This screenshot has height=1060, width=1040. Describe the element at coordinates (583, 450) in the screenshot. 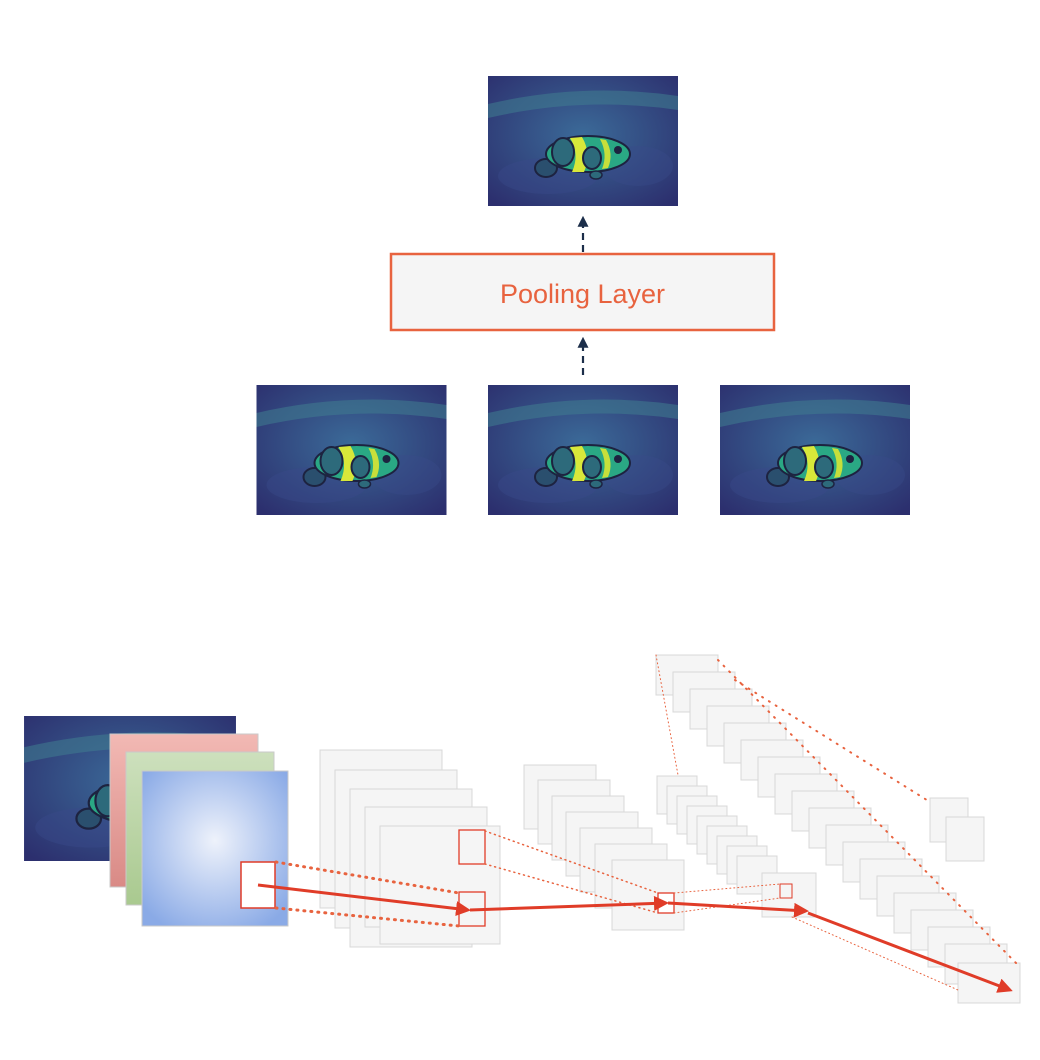

I see `input-image-center` at that location.